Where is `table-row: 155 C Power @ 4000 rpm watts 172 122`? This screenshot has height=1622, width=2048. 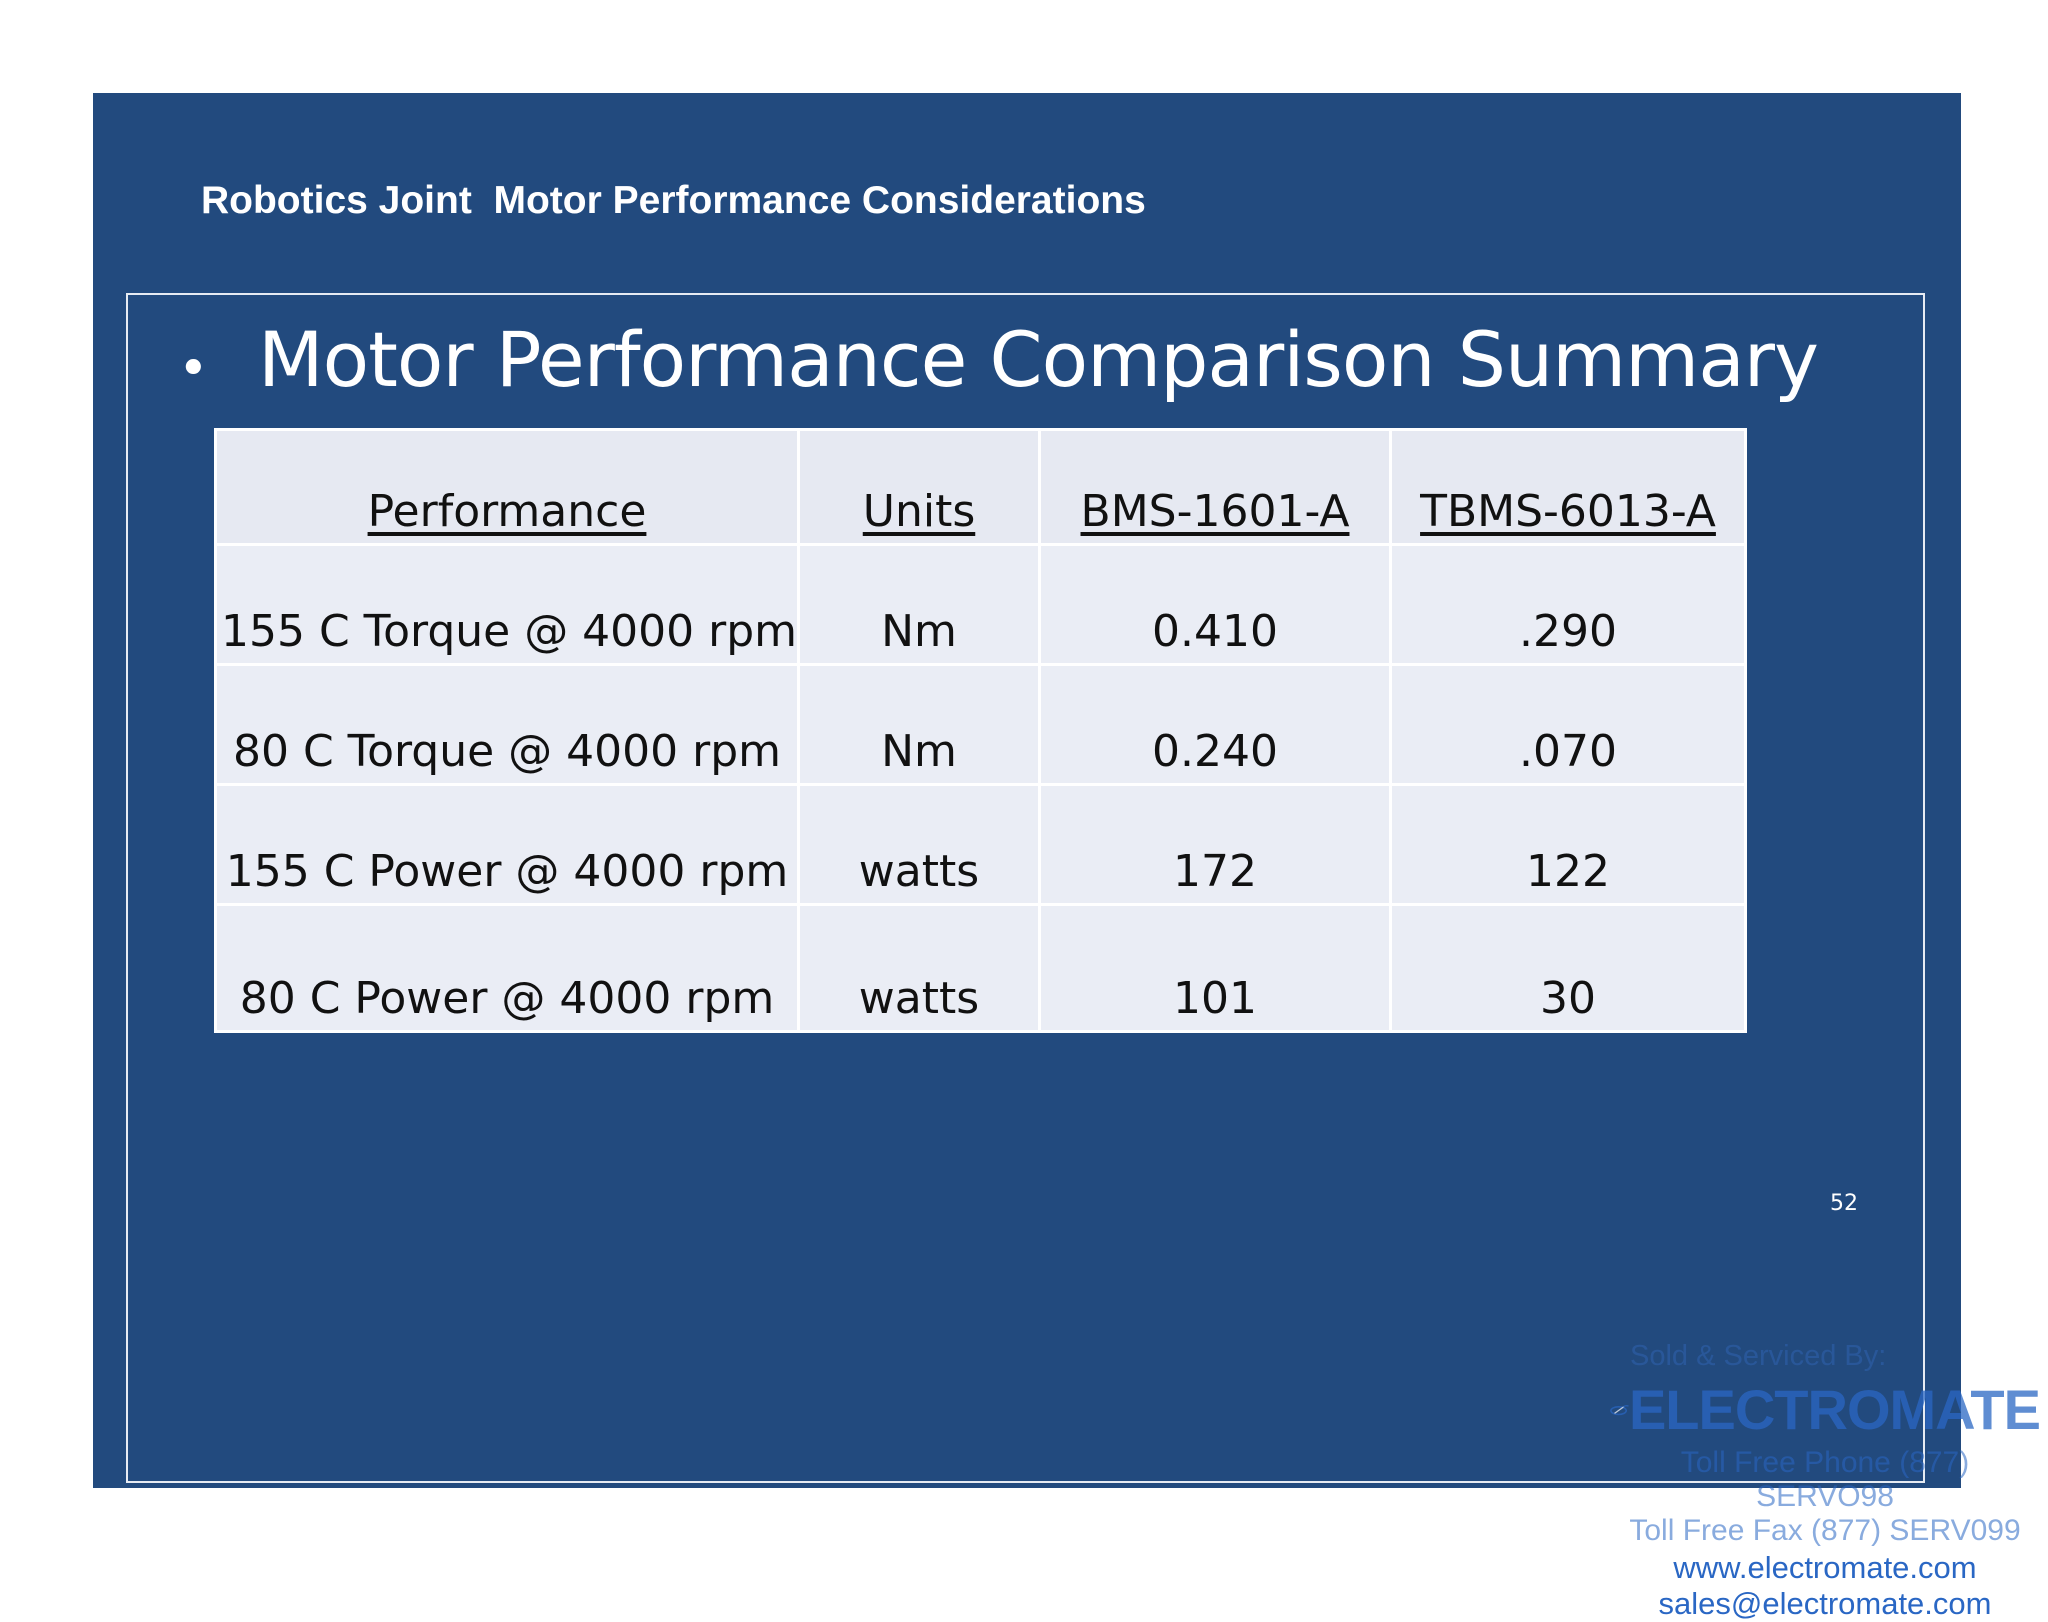
table-row: 155 C Power @ 4000 rpm watts 172 122 is located at coordinates (980, 844).